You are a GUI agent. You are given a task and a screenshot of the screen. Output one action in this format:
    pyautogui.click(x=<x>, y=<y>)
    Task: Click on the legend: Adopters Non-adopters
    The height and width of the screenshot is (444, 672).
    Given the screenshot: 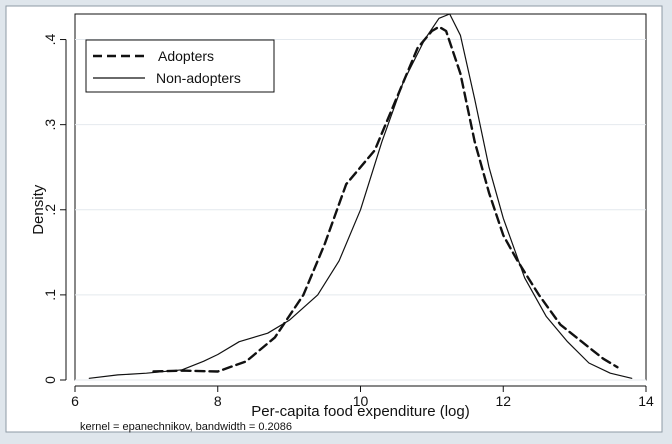 What is the action you would take?
    pyautogui.click(x=180, y=66)
    